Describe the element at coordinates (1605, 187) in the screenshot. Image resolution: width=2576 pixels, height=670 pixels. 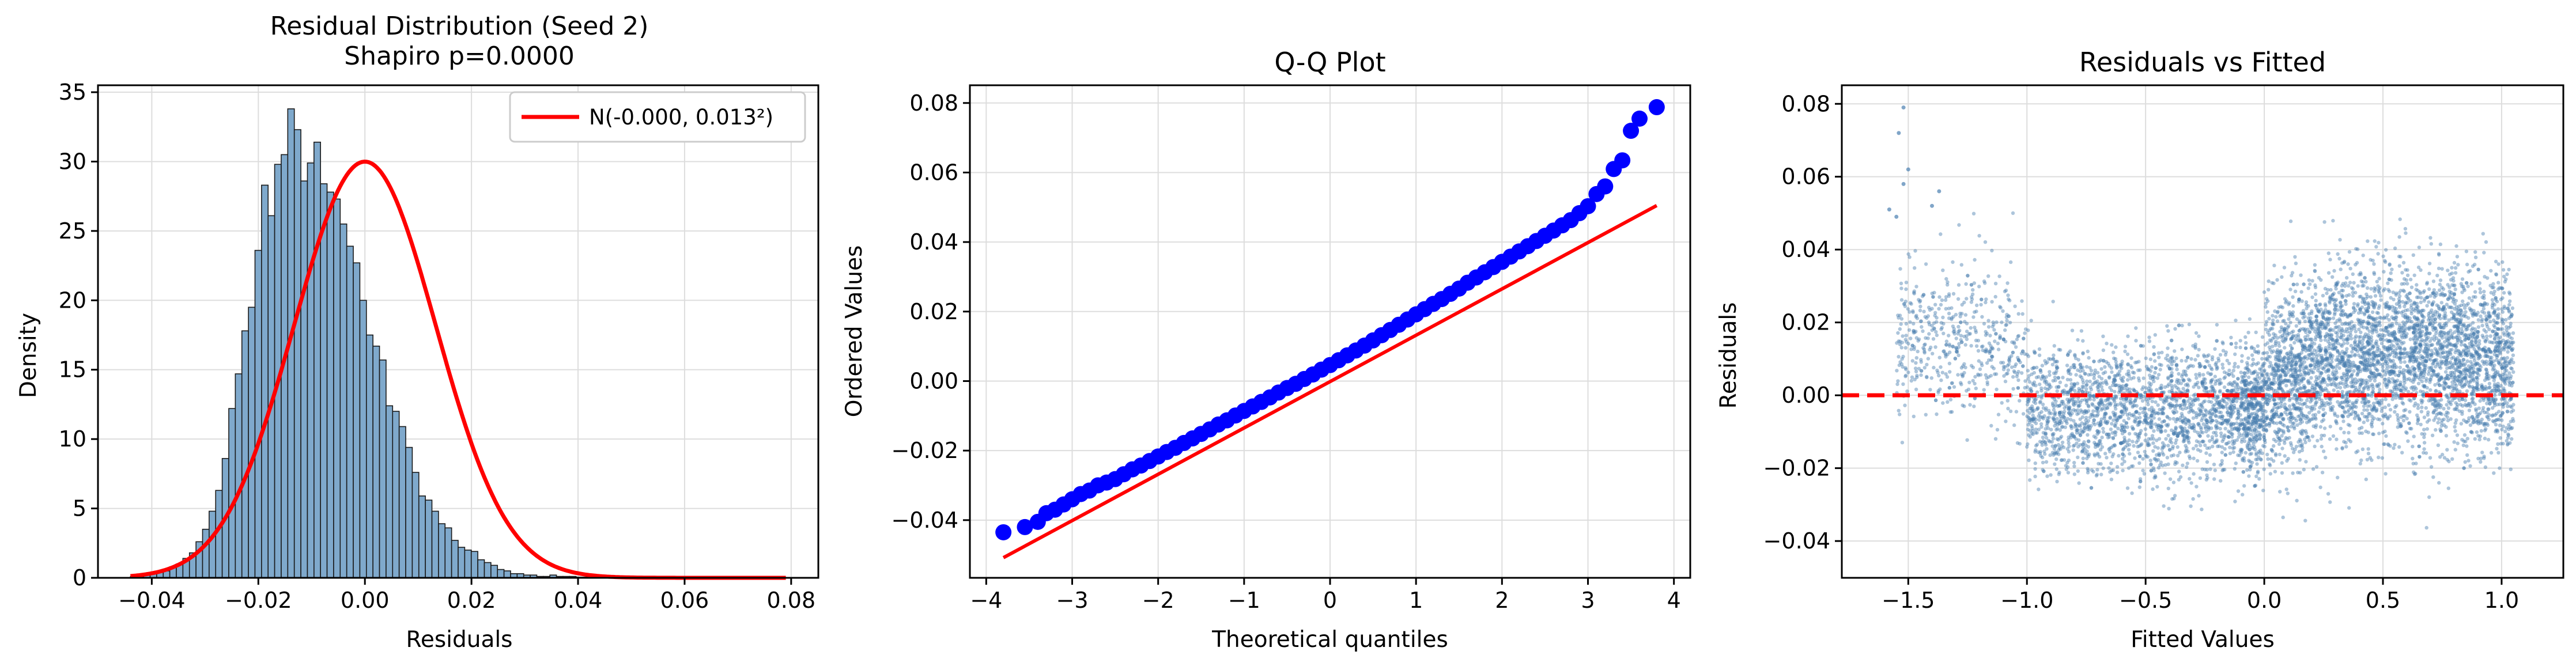
I see `qq-point` at that location.